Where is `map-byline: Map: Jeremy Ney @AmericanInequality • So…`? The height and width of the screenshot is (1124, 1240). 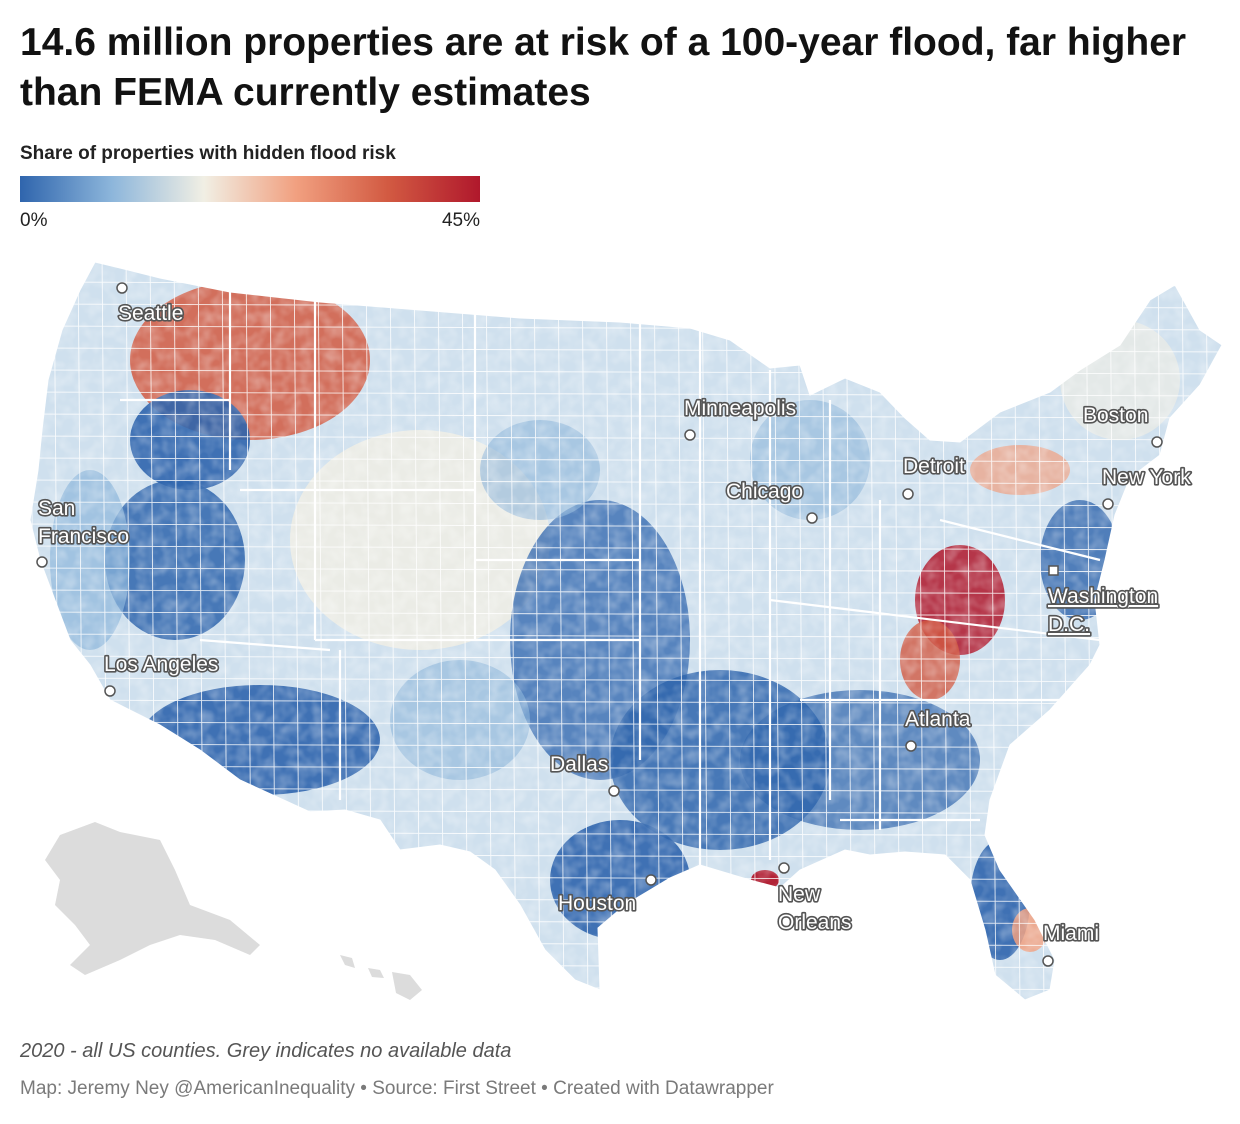
map-byline: Map: Jeremy Ney @AmericanInequality • So… is located at coordinates (397, 1088).